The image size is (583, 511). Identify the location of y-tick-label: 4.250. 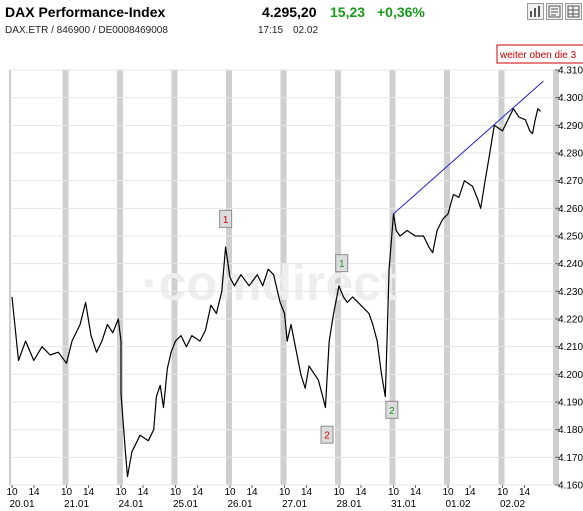
(570, 237).